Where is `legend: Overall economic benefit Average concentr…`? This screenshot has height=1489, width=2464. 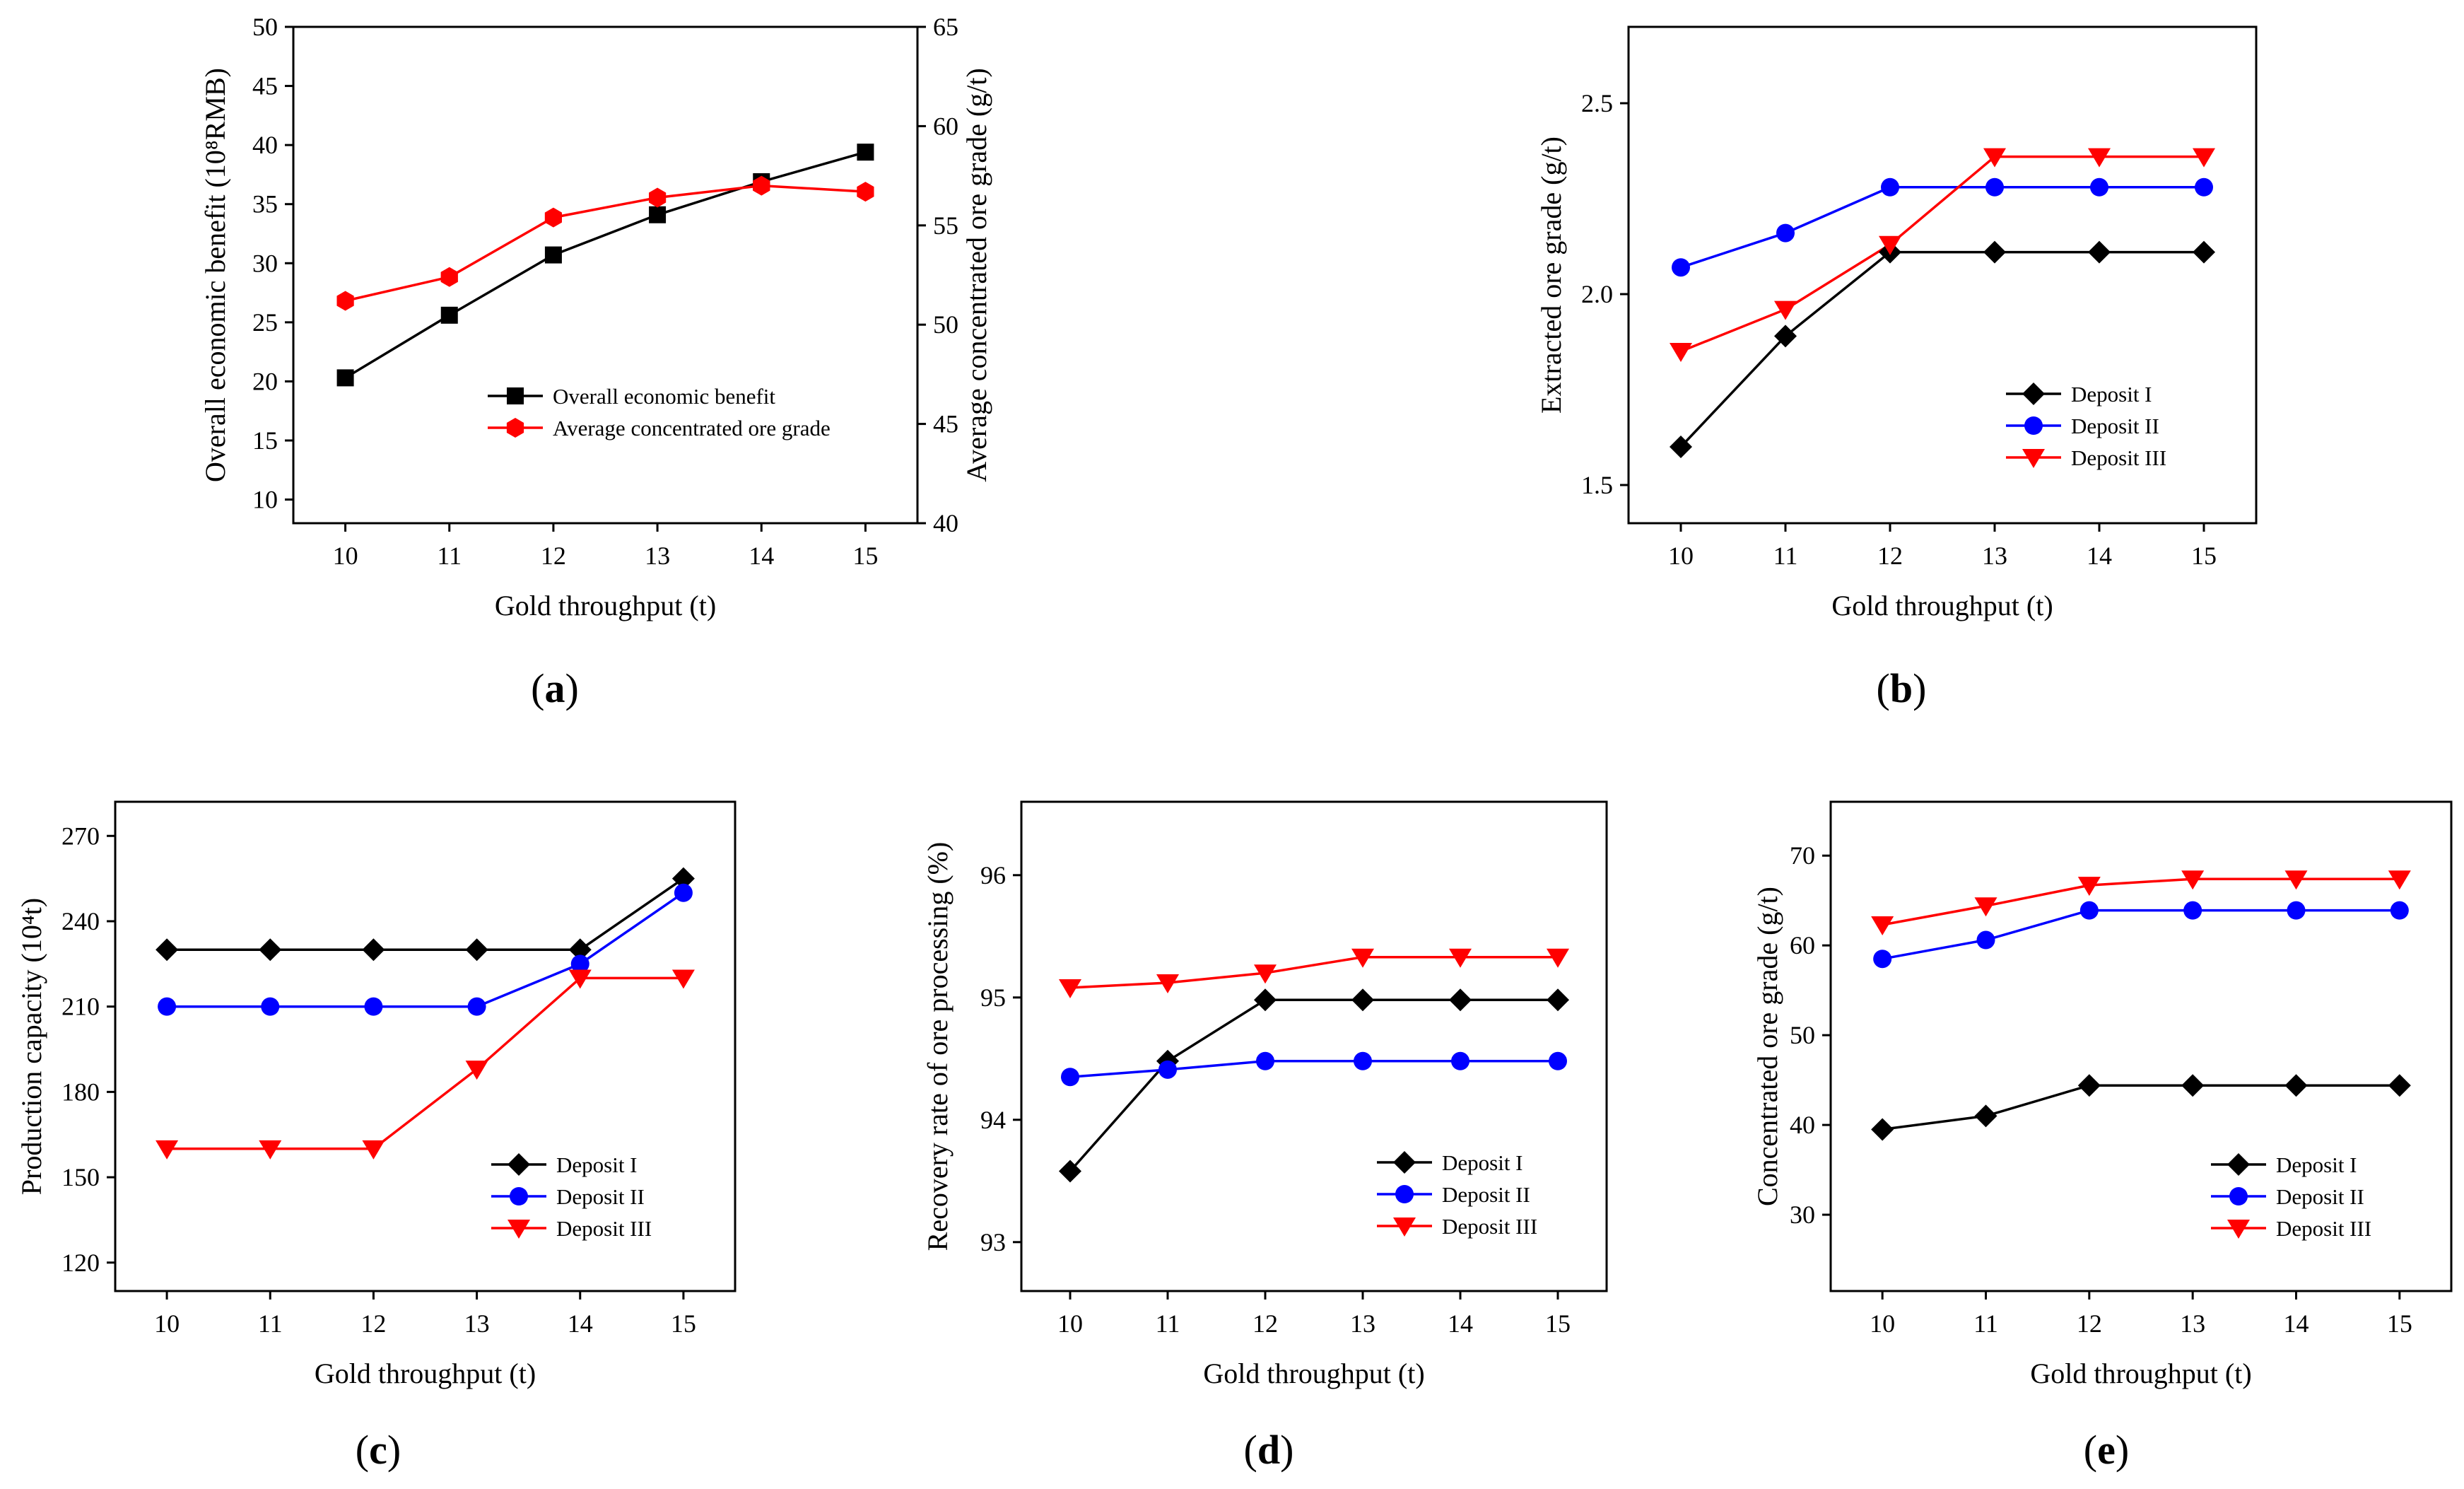 legend: Overall economic benefit Average concentr… is located at coordinates (659, 412).